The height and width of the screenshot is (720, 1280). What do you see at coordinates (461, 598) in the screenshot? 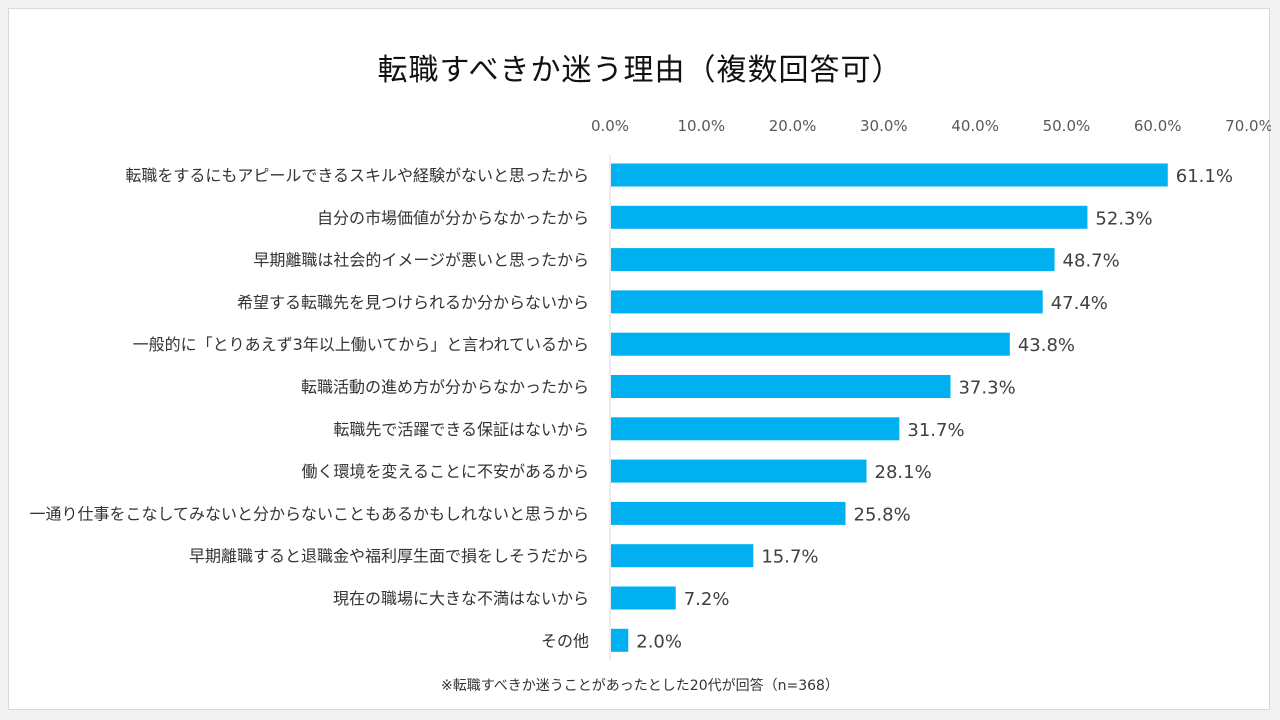
I see `category-label: 現在の職場に大きな不満はないから` at bounding box center [461, 598].